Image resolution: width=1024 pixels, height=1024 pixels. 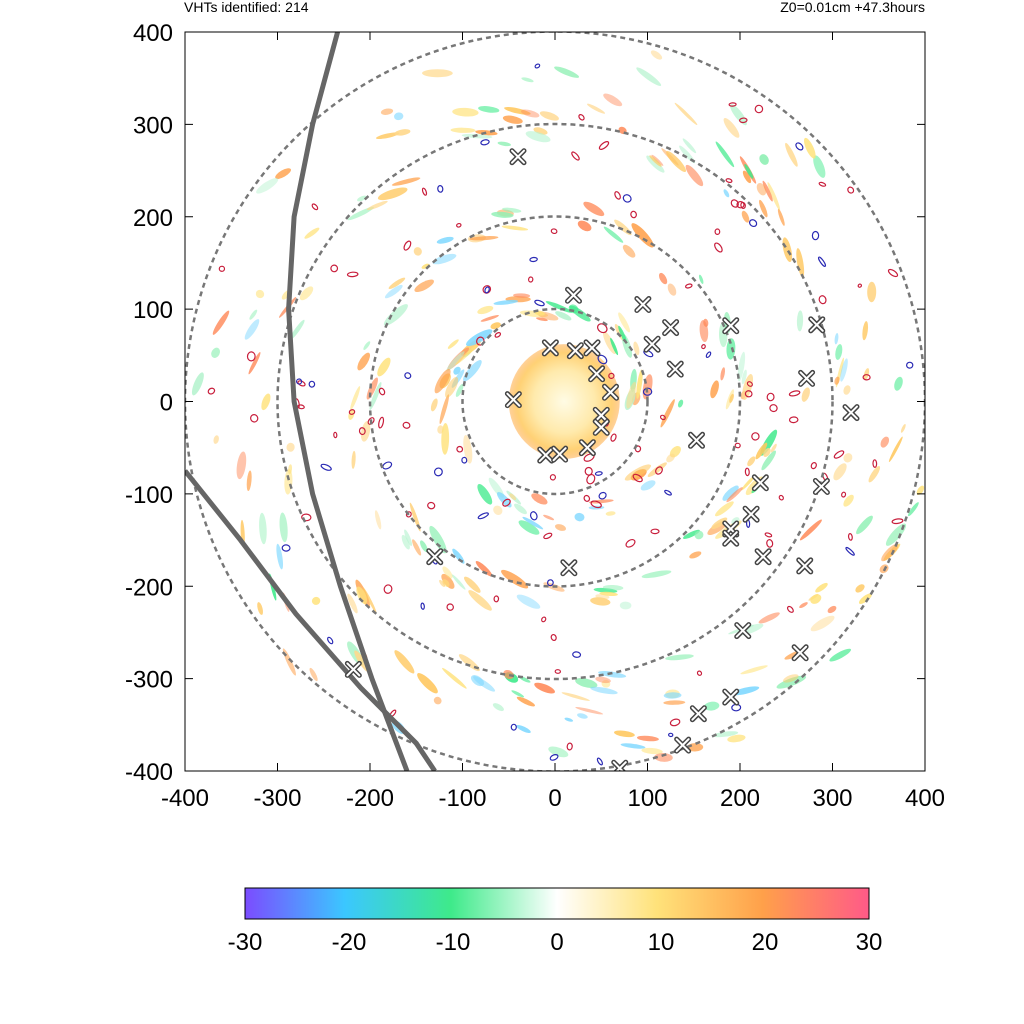 What do you see at coordinates (765, 942) in the screenshot?
I see `colorbar-tick-label: 20` at bounding box center [765, 942].